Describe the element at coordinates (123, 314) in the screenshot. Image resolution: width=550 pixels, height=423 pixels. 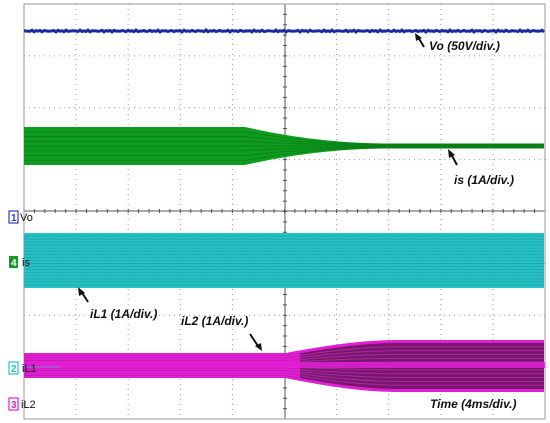
I see `annotation-il1: iL1 (1A/div.)` at that location.